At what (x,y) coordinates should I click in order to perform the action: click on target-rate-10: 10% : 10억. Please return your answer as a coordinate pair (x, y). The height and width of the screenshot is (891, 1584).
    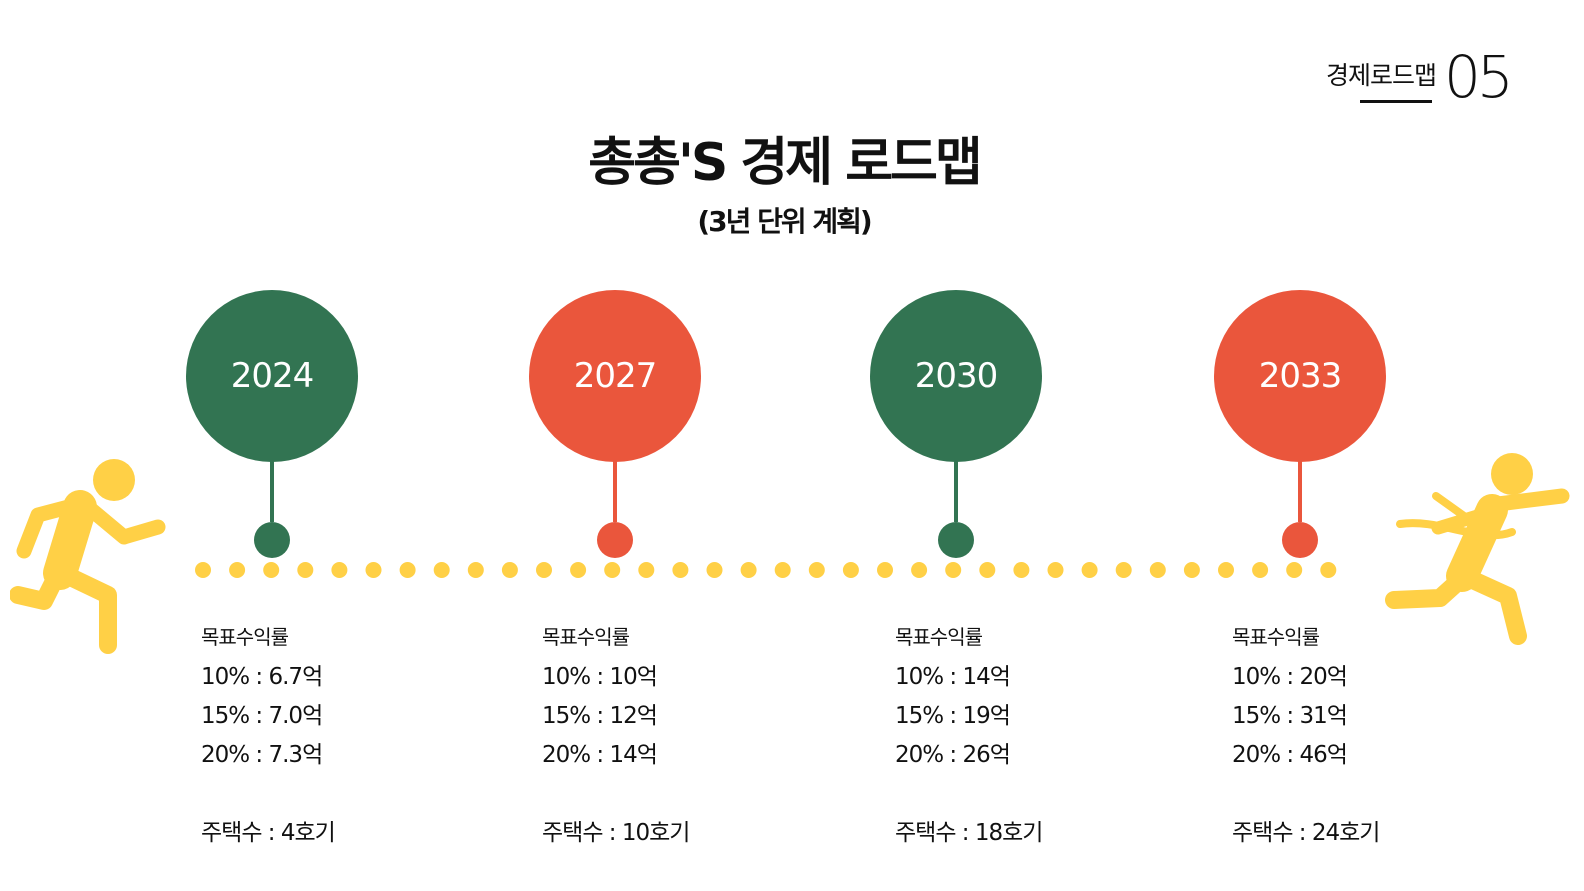
    Looking at the image, I should click on (600, 677).